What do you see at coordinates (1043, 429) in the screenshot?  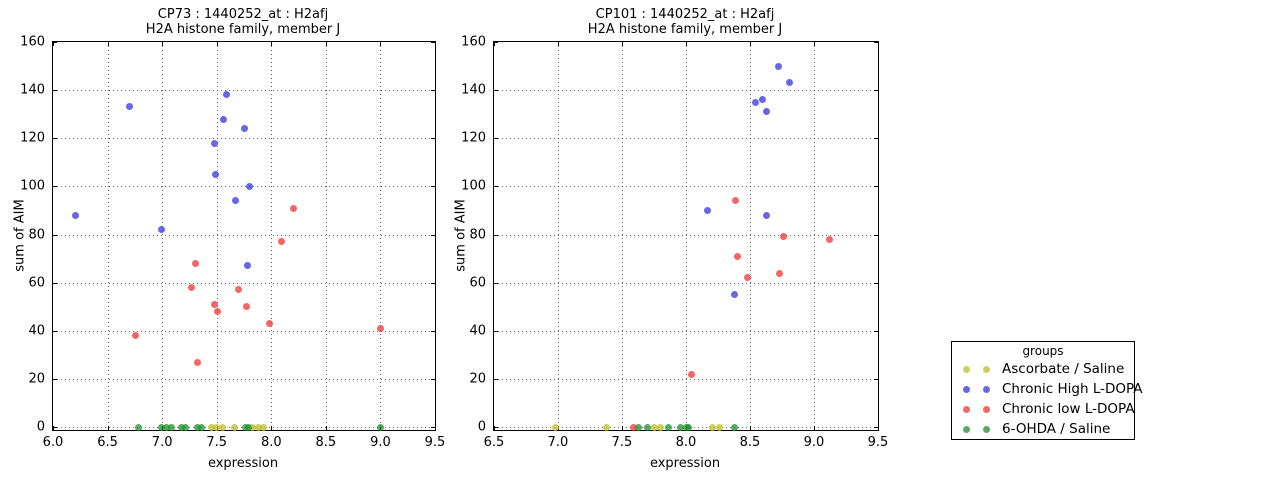 I see `legend-item-6ohda-saline: 6-OHDA / Saline` at bounding box center [1043, 429].